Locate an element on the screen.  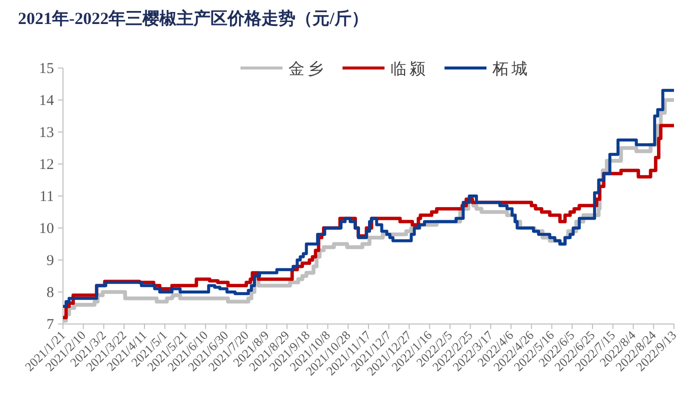
ytick: 14 is located at coordinates (46, 101).